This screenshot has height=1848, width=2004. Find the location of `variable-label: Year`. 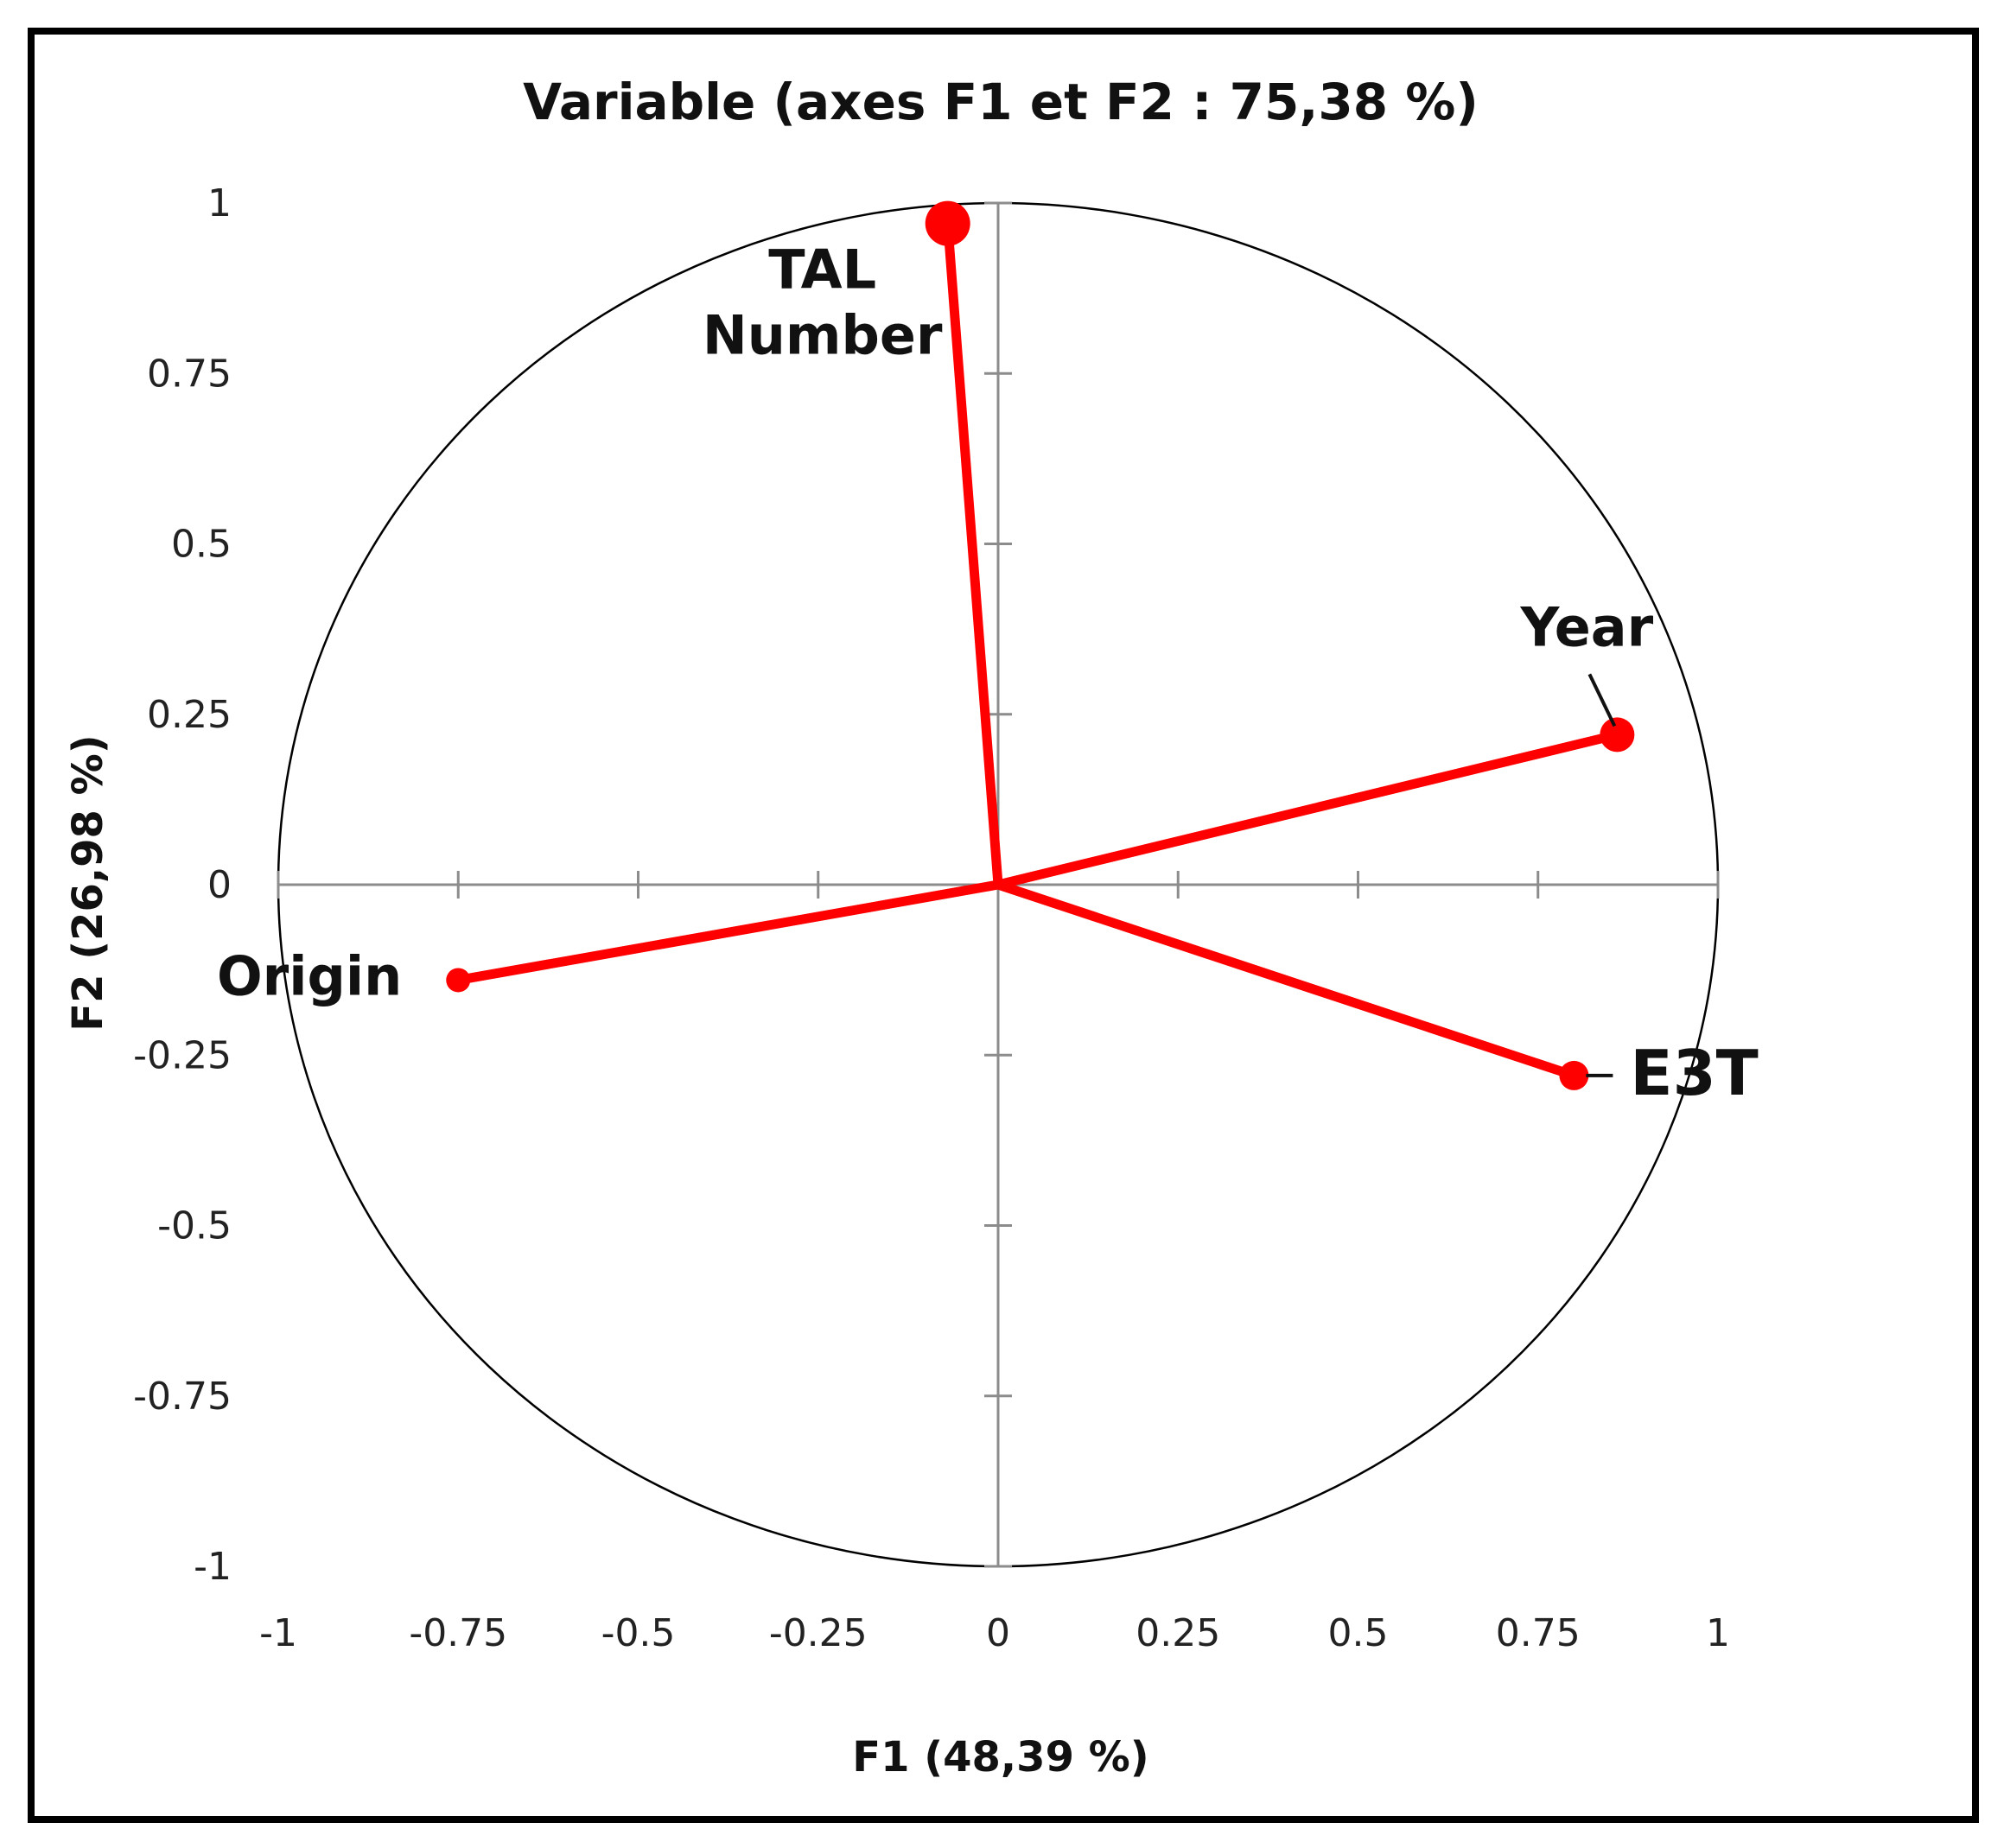

variable-label: Year is located at coordinates (1587, 626).